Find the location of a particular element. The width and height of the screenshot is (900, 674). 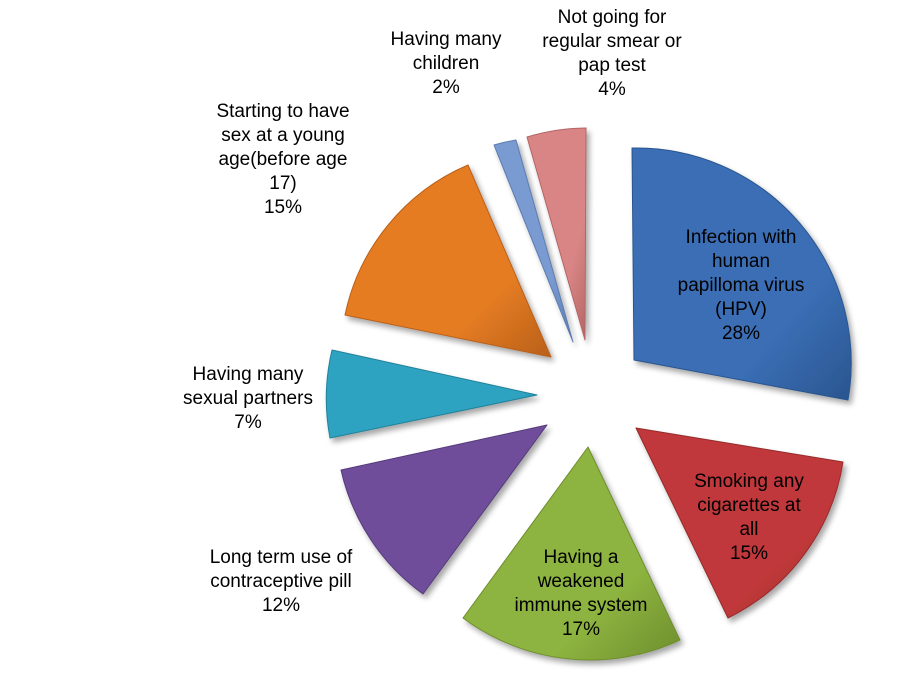

slice-label: Having many sexual partners 7% is located at coordinates (248, 398).